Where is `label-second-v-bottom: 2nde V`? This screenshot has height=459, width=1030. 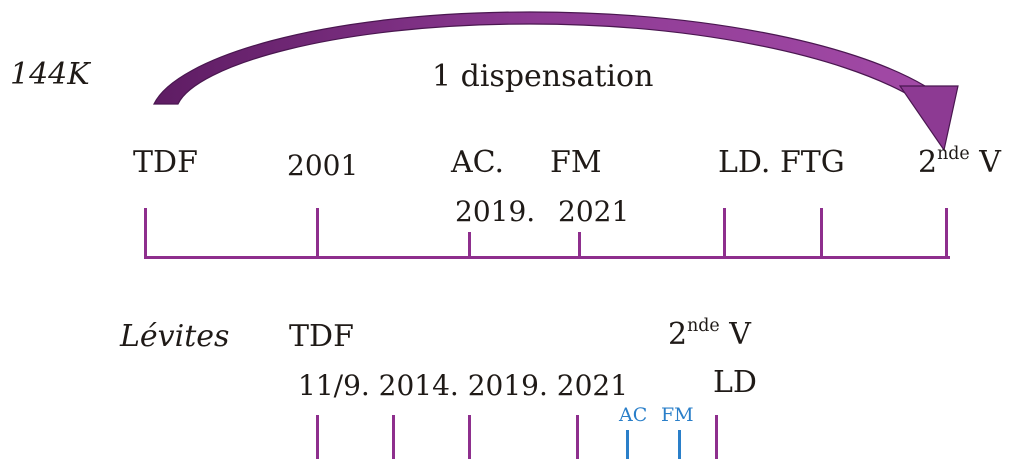
label-second-v-bottom: 2nde V is located at coordinates (709, 333).